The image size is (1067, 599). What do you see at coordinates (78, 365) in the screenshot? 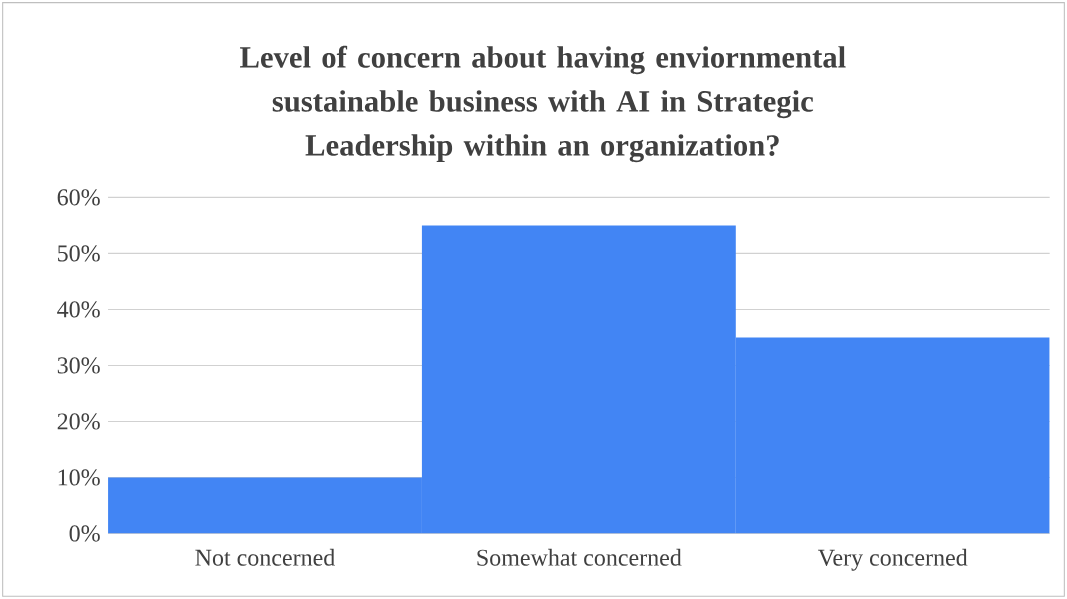
I see `y-tick-label: 30%` at bounding box center [78, 365].